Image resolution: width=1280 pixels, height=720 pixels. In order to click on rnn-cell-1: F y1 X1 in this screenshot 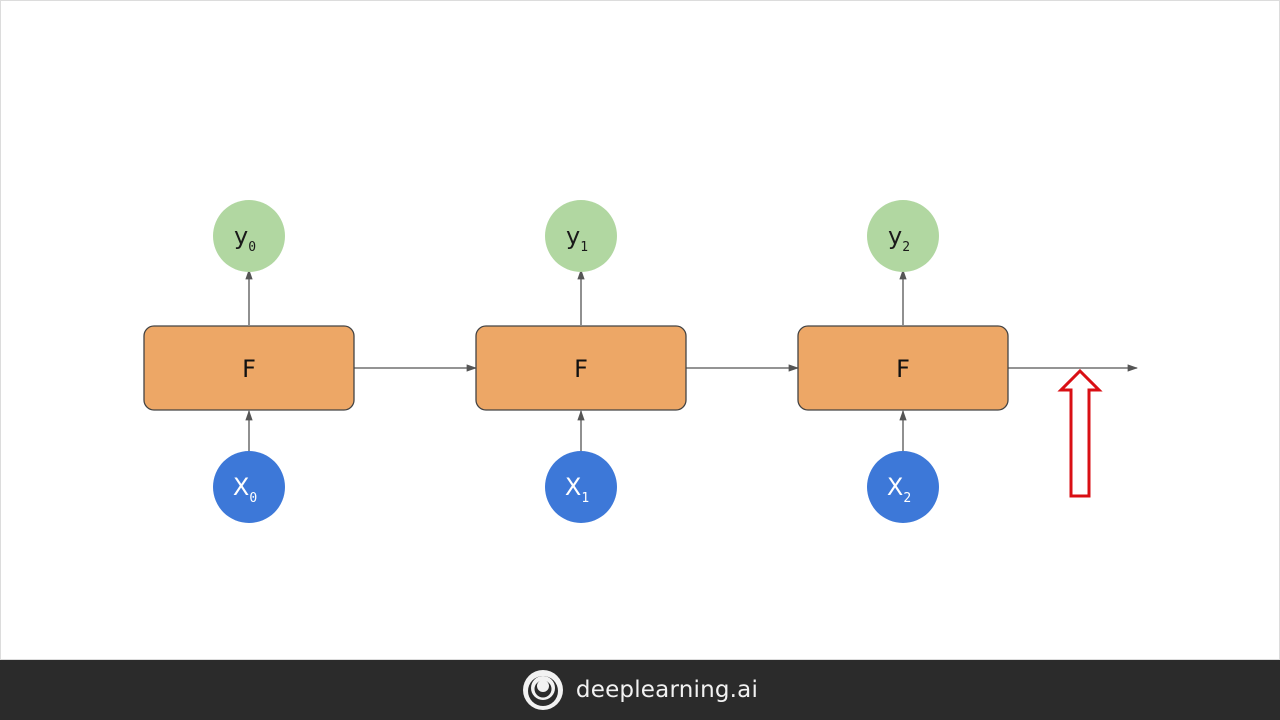, I will do `click(581, 361)`.